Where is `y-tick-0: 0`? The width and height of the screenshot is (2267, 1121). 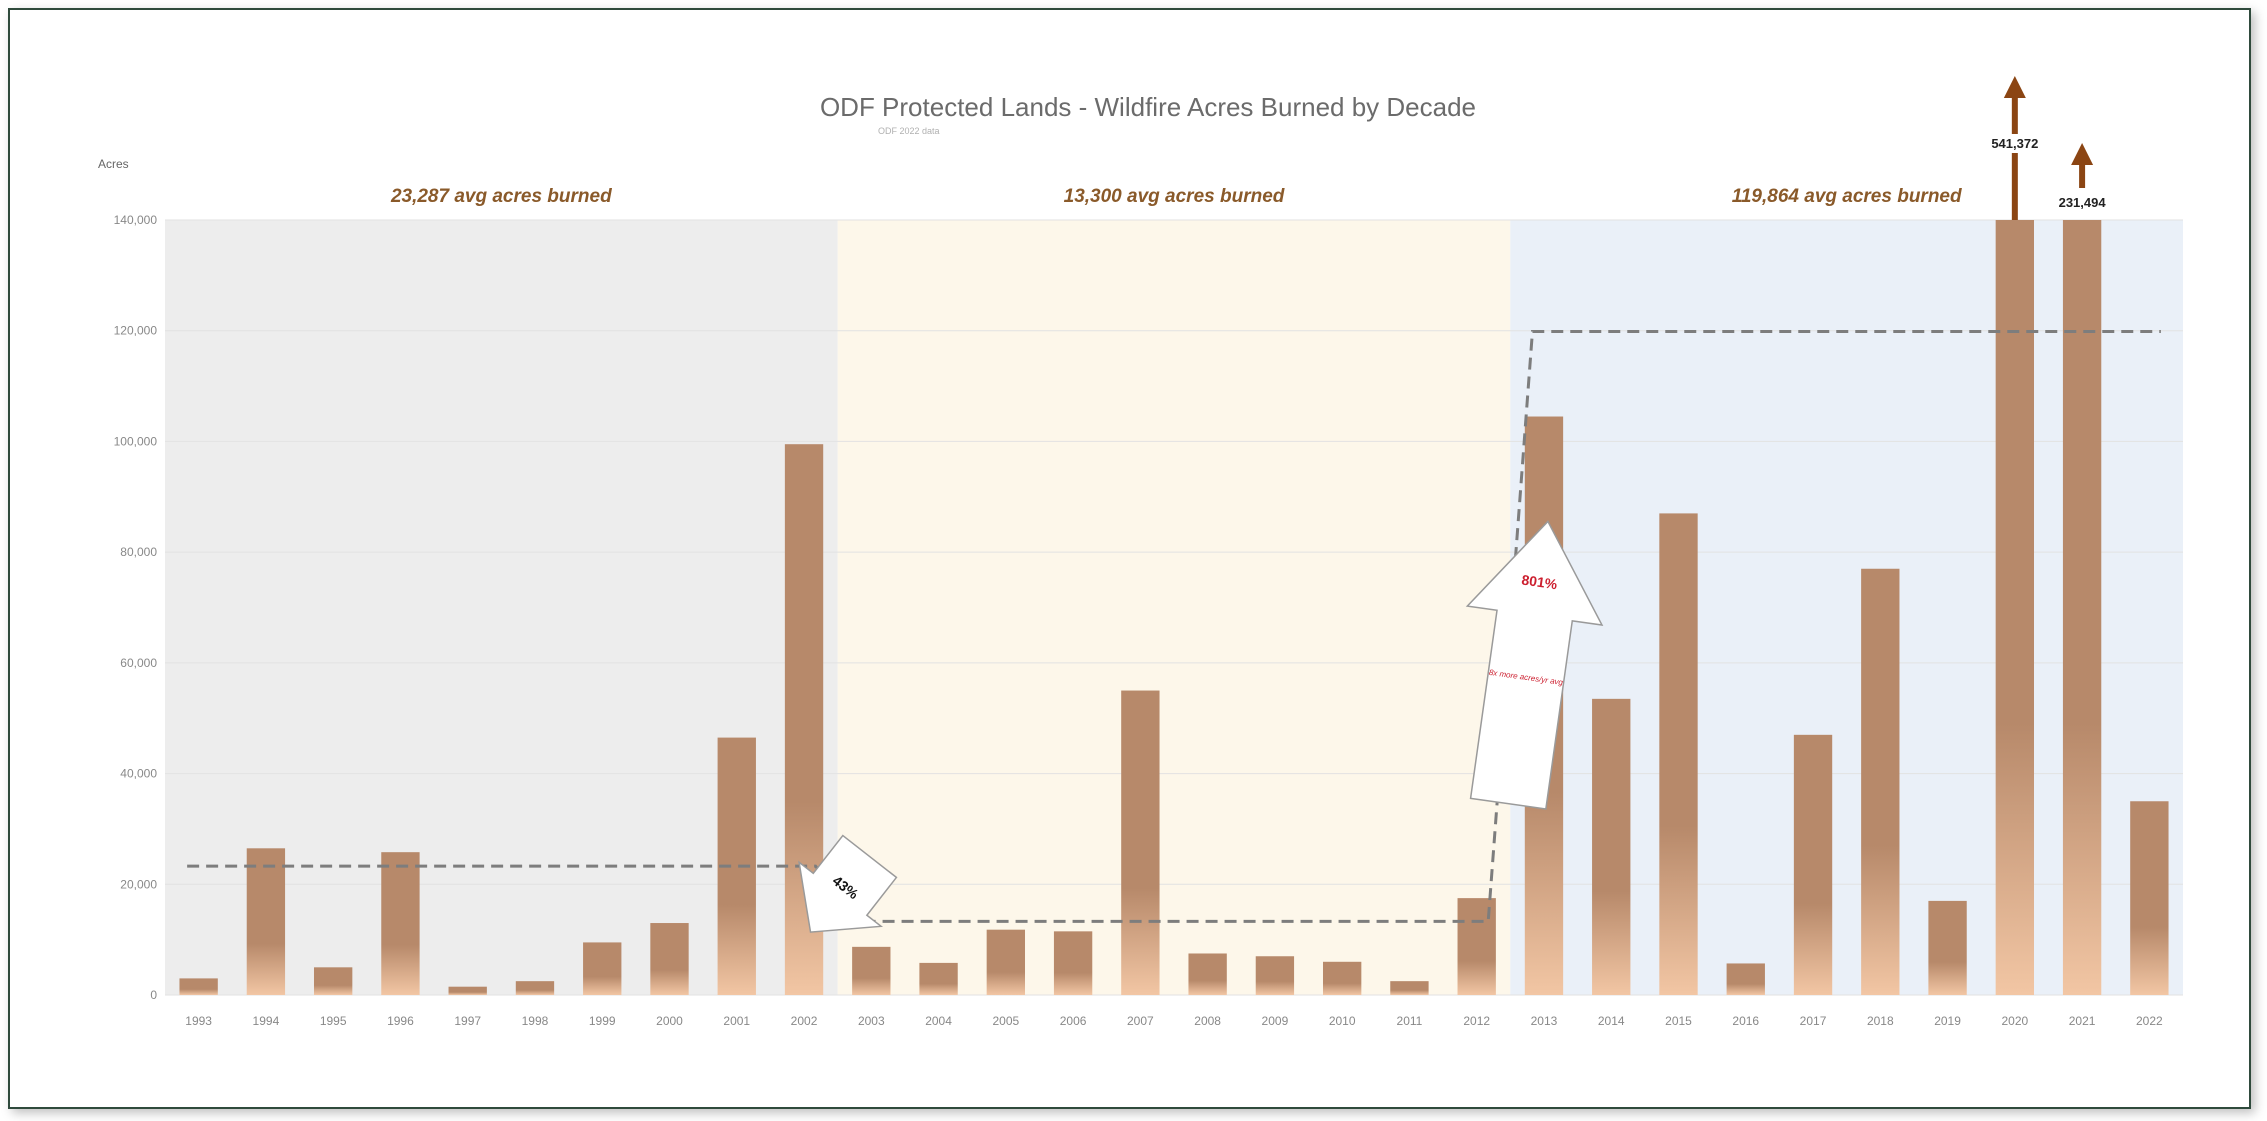 y-tick-0: 0 is located at coordinates (153, 995).